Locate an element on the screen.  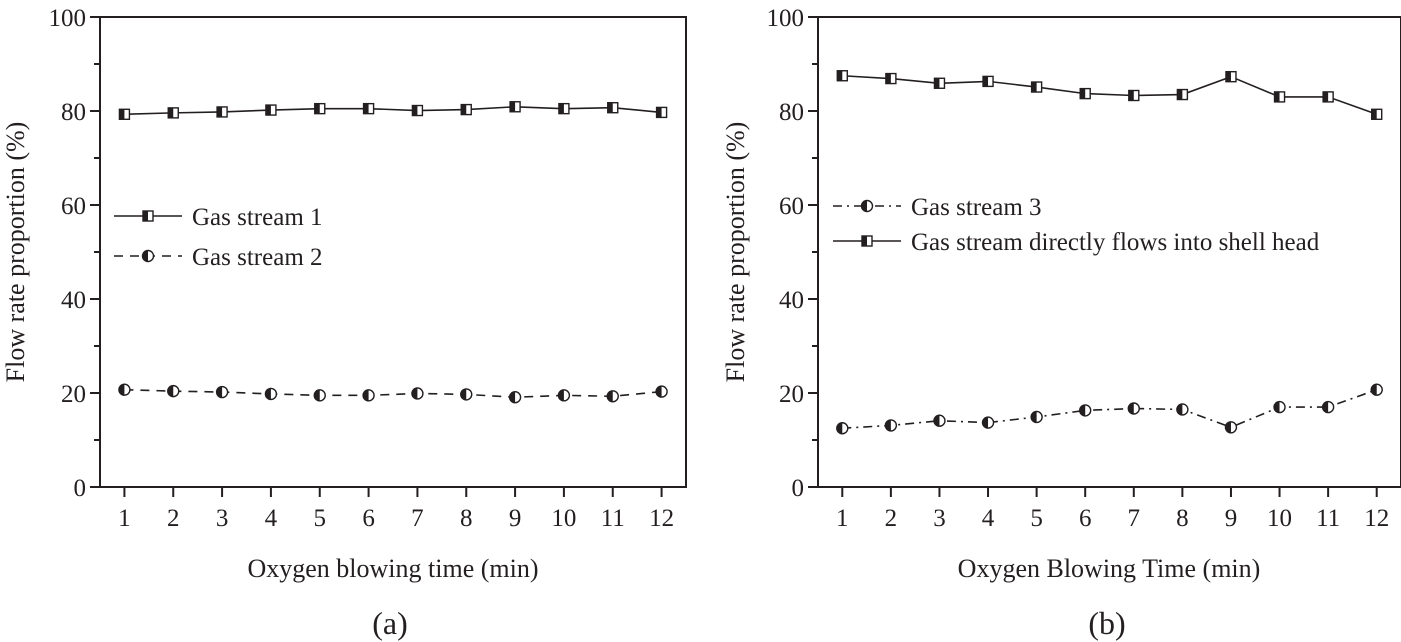
x-tick-label-a-10: 10 is located at coordinates (563, 518).